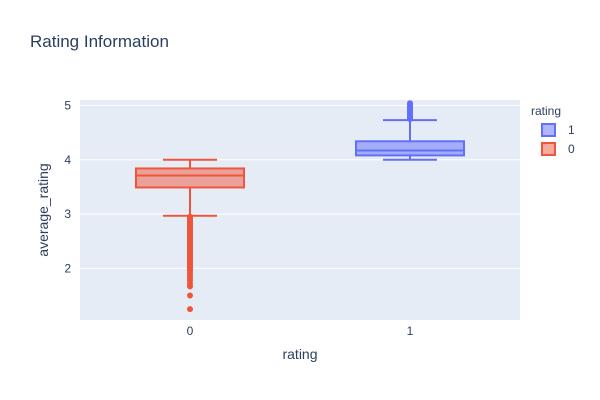  What do you see at coordinates (67, 268) in the screenshot?
I see `y-tick-label: 2` at bounding box center [67, 268].